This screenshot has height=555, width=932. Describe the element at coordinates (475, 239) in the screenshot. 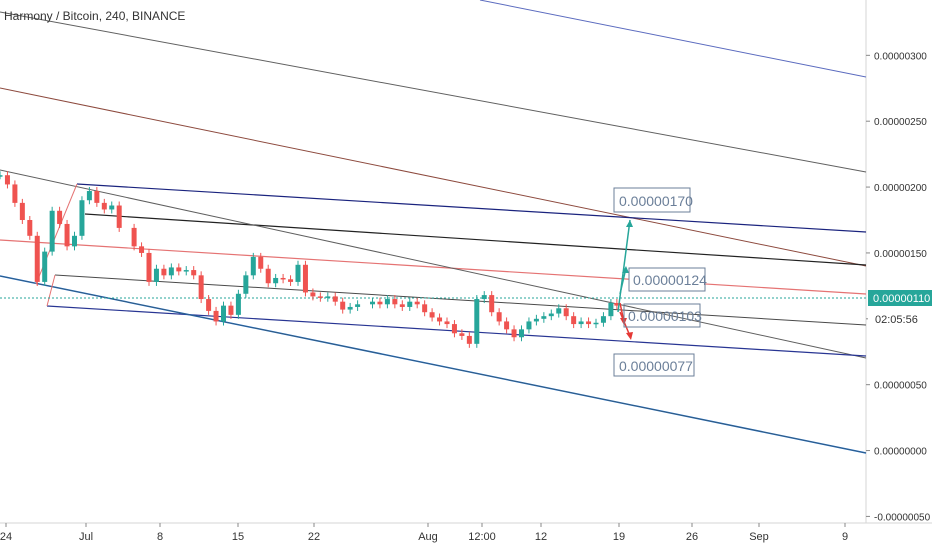

I see `trendline-black` at that location.